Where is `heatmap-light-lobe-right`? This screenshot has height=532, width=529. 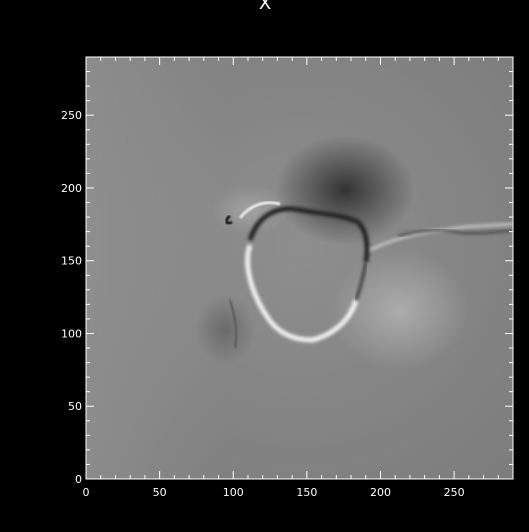
heatmap-light-lobe-right is located at coordinates (400, 310).